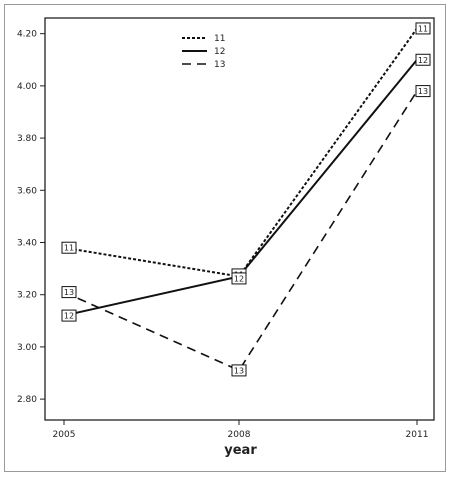 This screenshot has width=452, height=478. Describe the element at coordinates (219, 65) in the screenshot. I see `legend-label: 13` at that location.